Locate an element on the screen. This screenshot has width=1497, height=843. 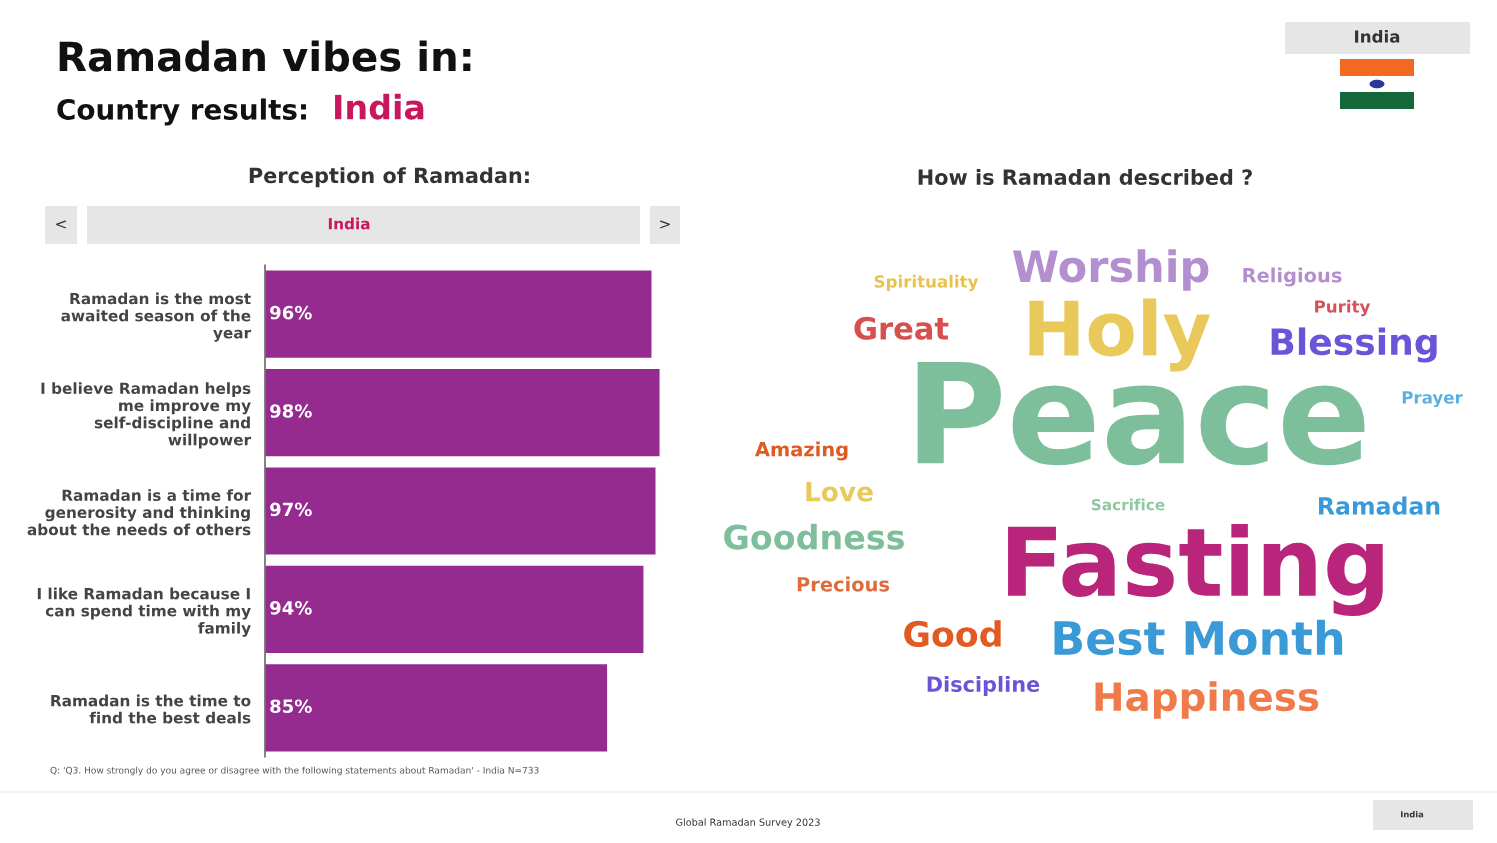
text: Global Ramadan Survey 2023 is located at coordinates (748, 823).